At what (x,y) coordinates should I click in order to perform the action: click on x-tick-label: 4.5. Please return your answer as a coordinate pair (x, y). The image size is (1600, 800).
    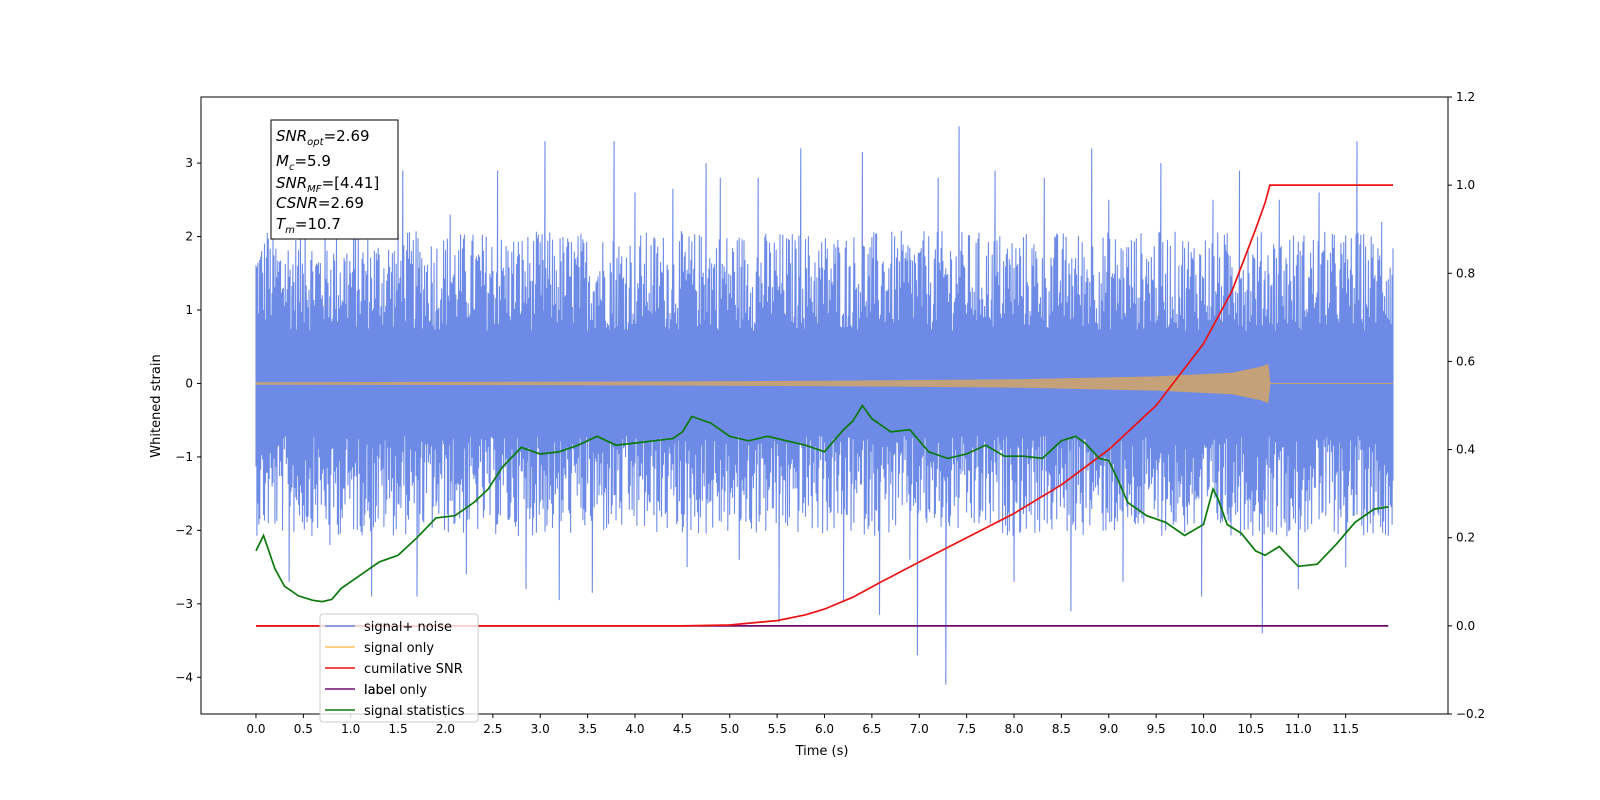
    Looking at the image, I should click on (682, 729).